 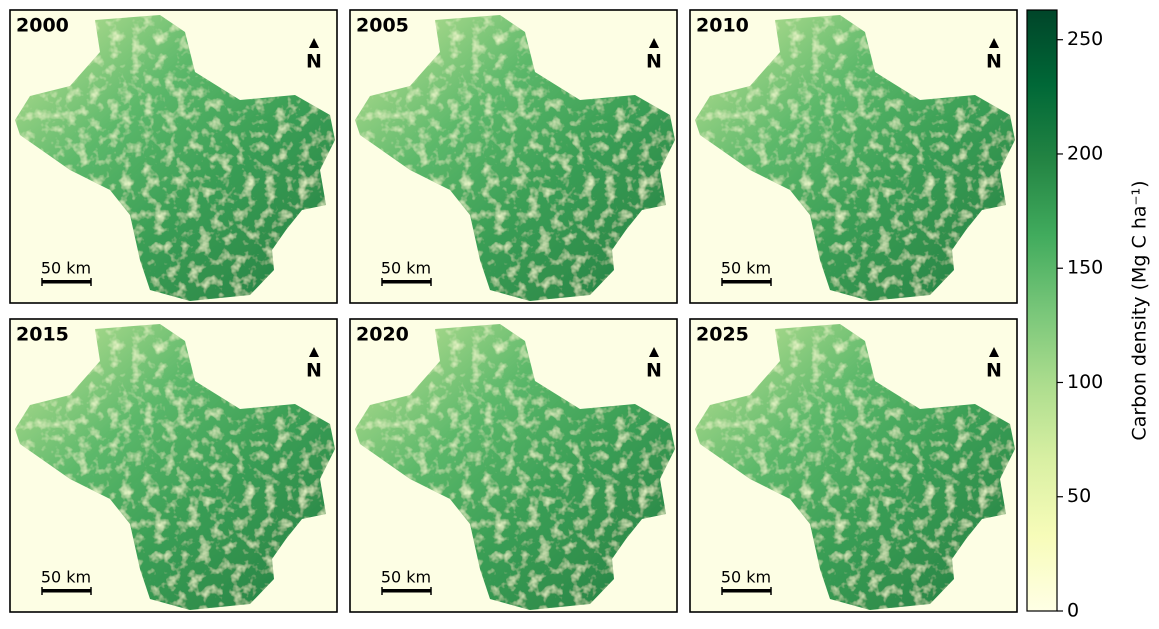 I want to click on map-panel: 2015 N 50 km, so click(x=173, y=465).